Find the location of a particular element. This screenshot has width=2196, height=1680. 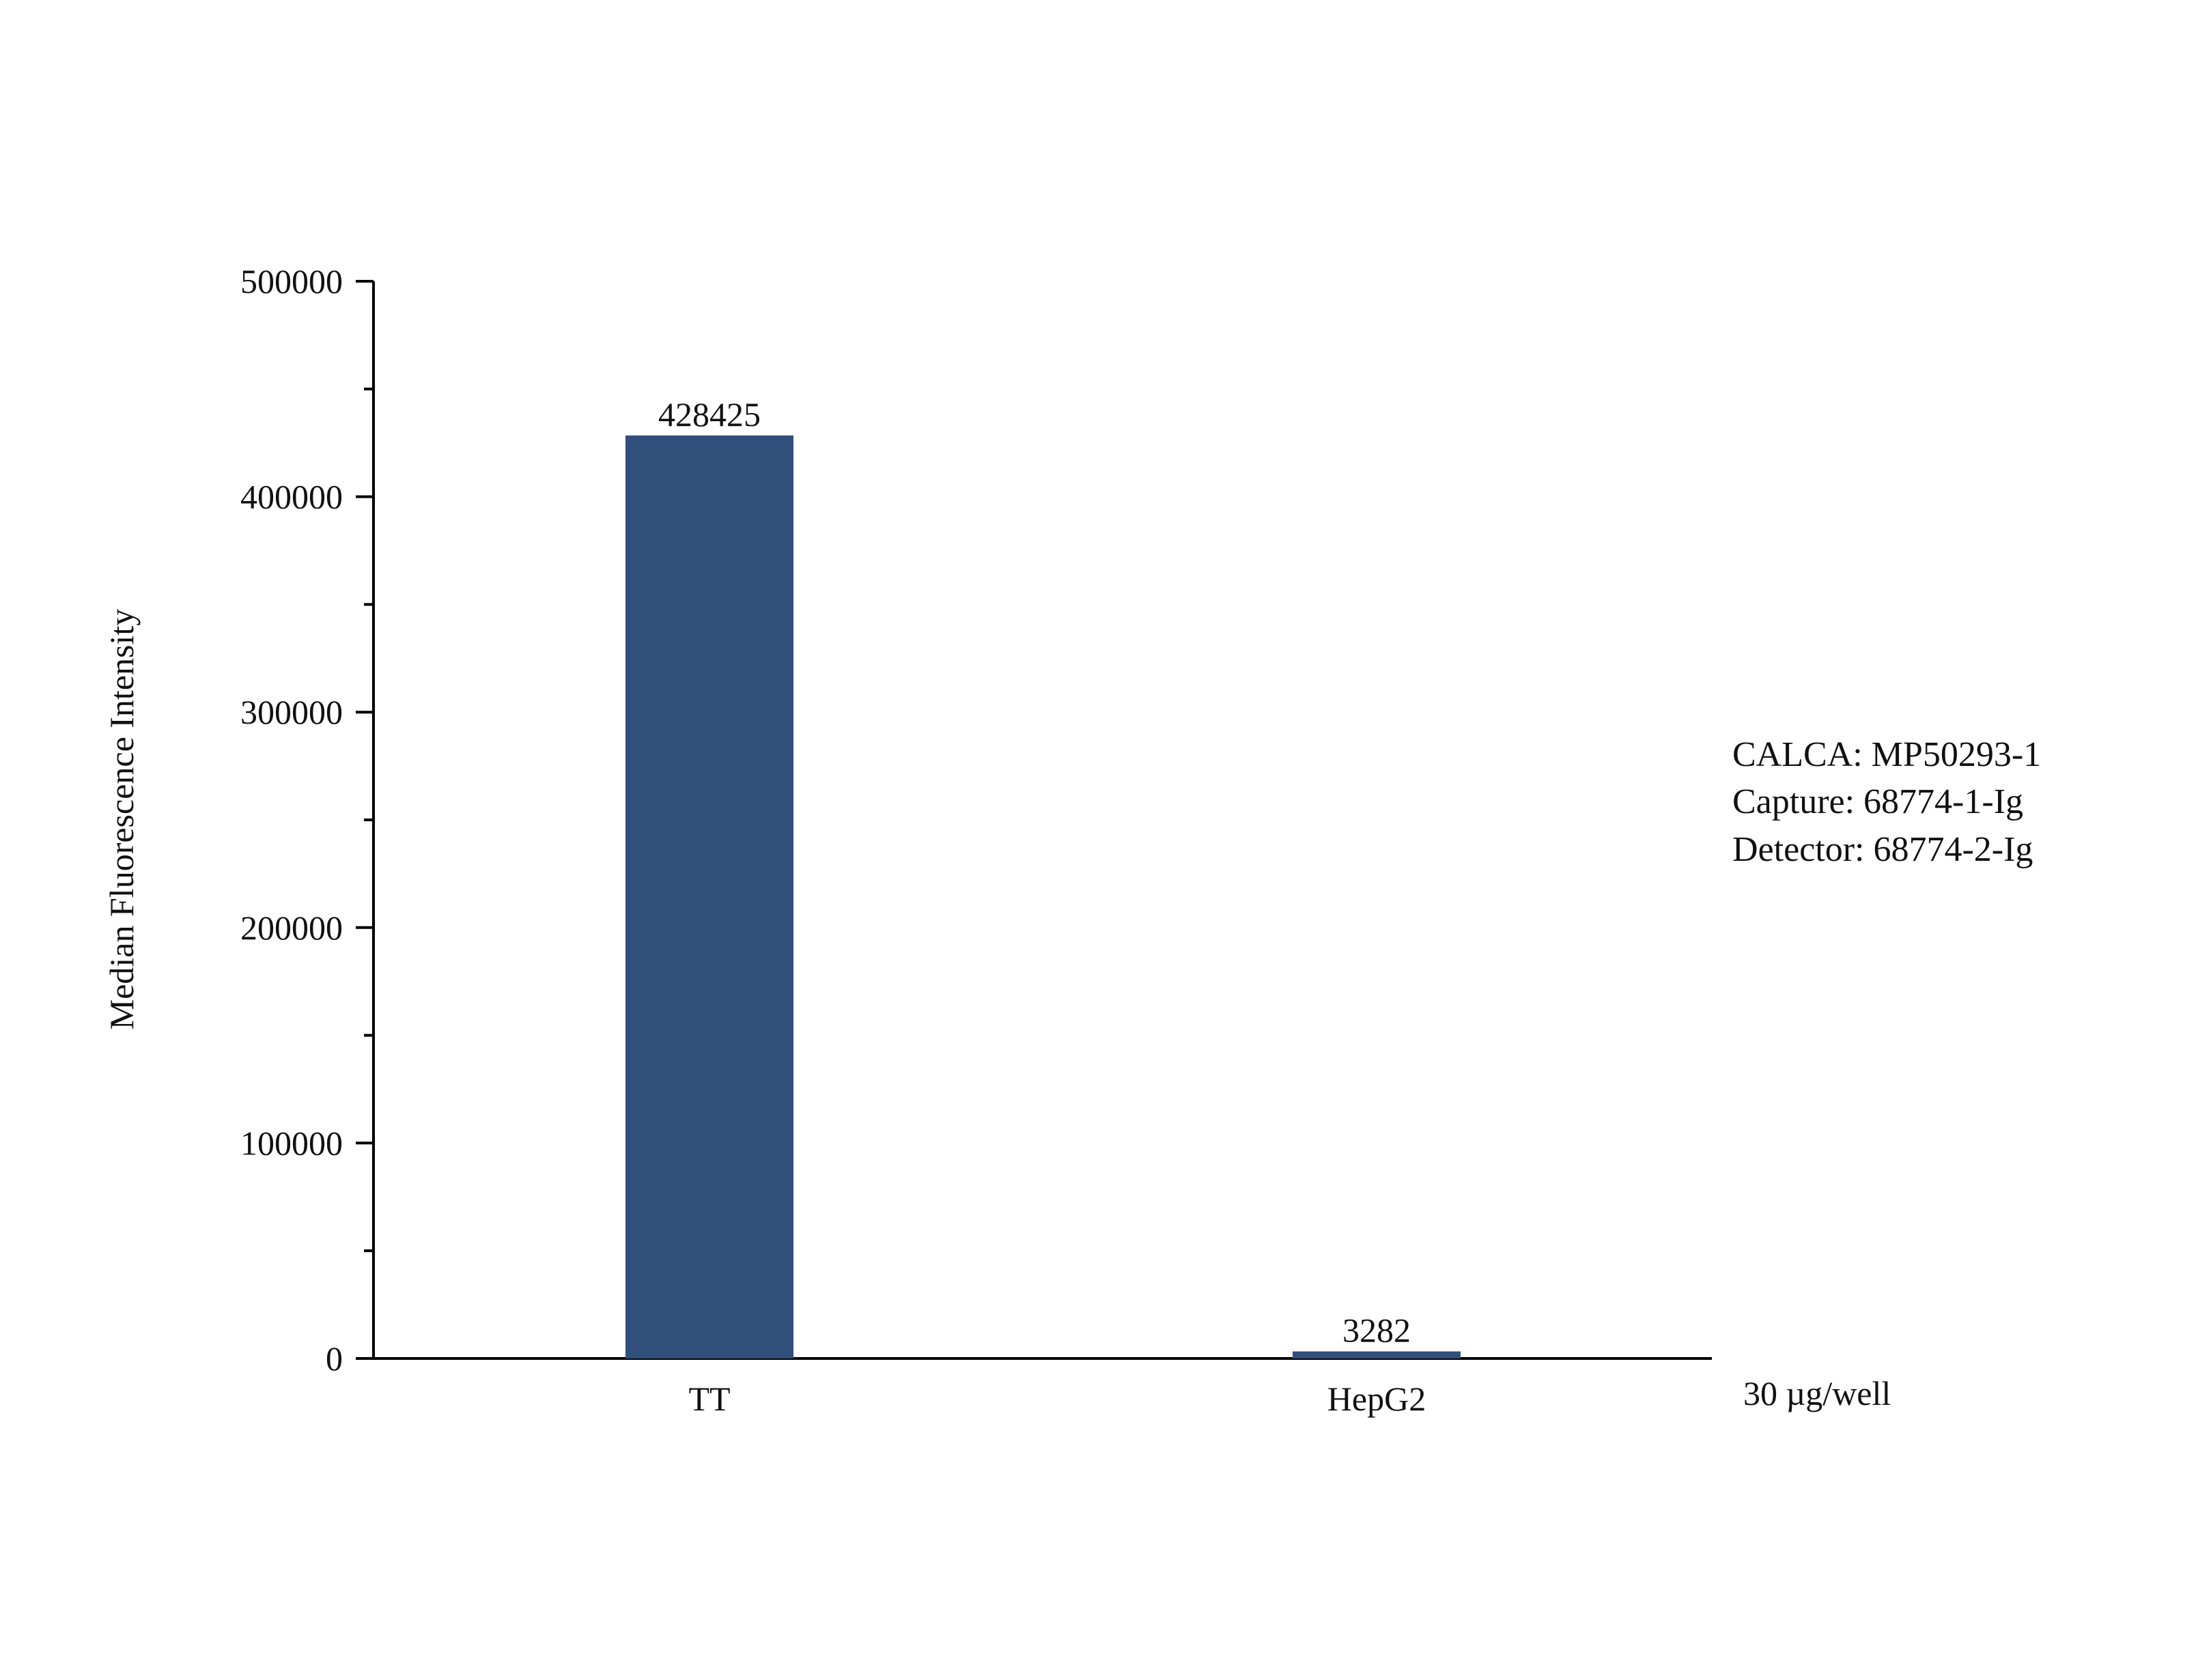

y-tick-label: 300000 is located at coordinates (292, 712).